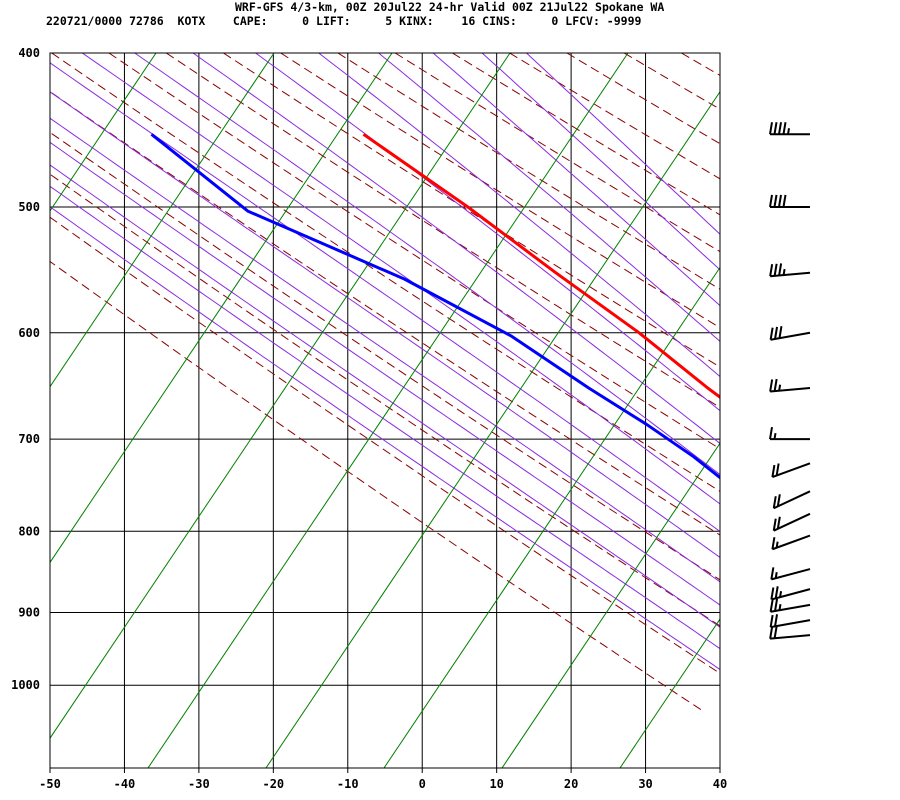 The height and width of the screenshot is (800, 900). What do you see at coordinates (50, 784) in the screenshot?
I see `temperature-tick-label: -50` at bounding box center [50, 784].